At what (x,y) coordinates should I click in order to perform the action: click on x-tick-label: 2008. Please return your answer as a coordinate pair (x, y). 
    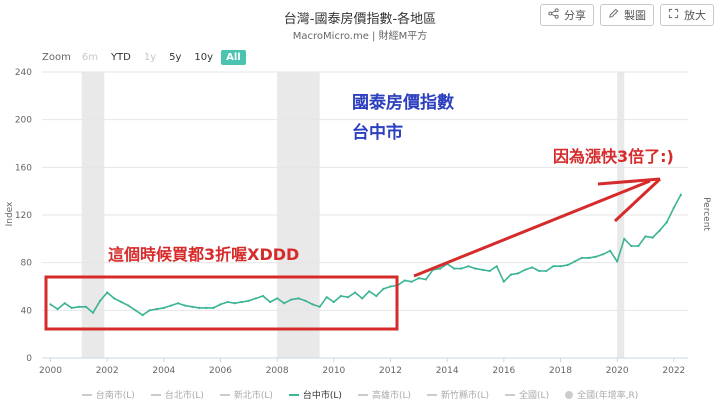
    Looking at the image, I should click on (277, 371).